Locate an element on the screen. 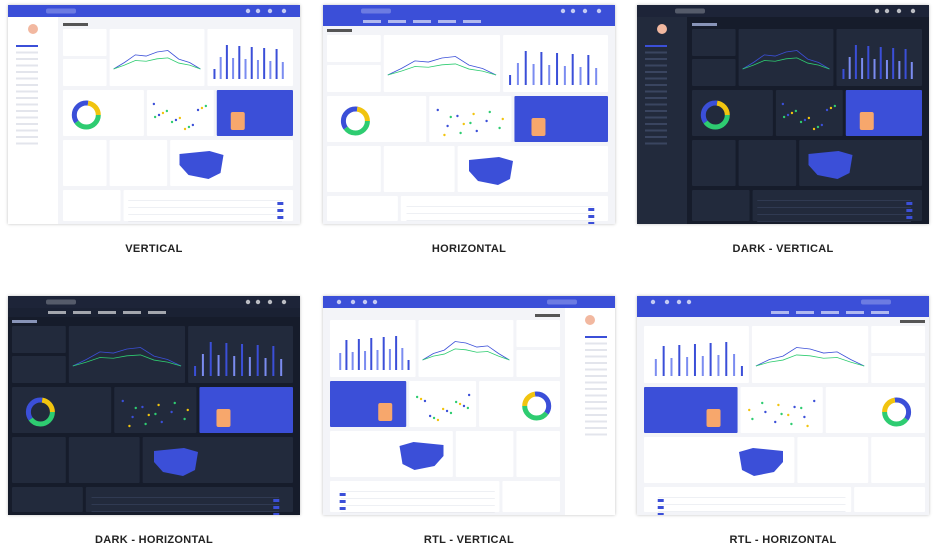  theme-tile: VERTICAL is located at coordinates (154, 130).